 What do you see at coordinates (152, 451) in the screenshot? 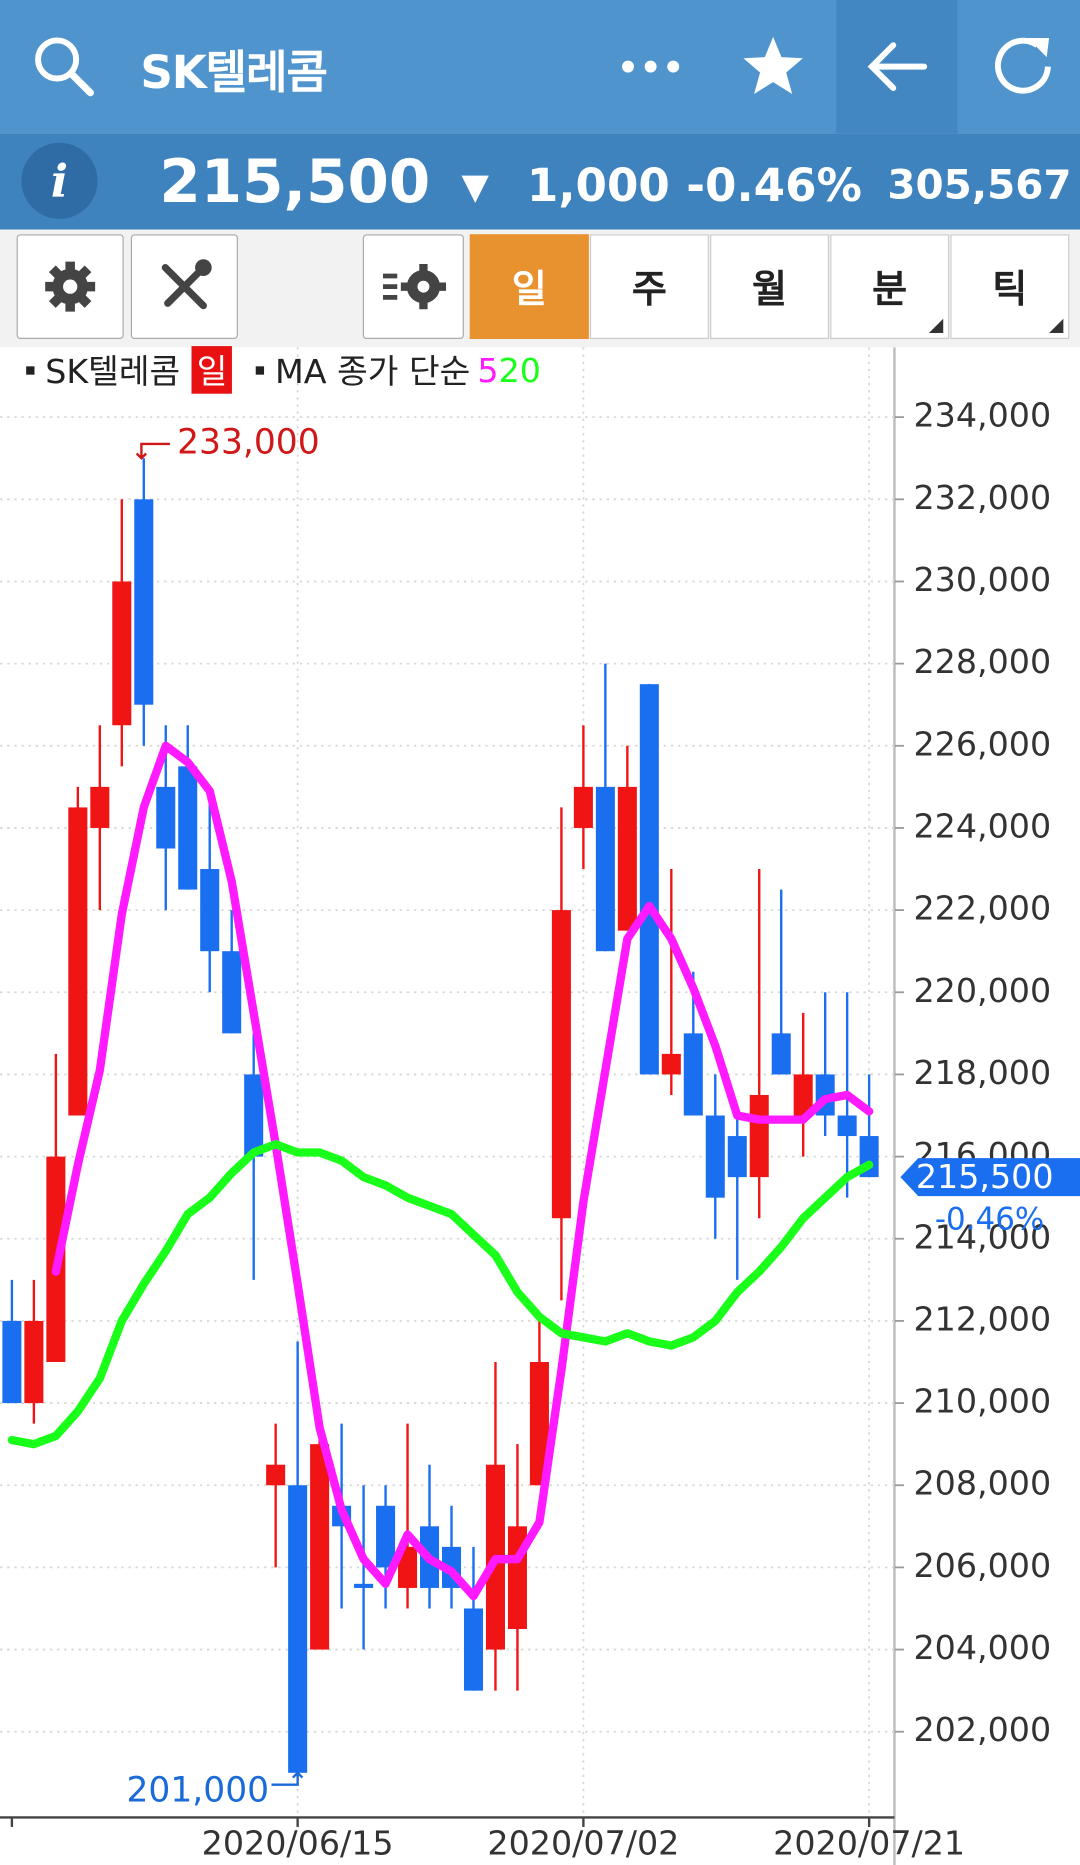
I see `max-arrow` at bounding box center [152, 451].